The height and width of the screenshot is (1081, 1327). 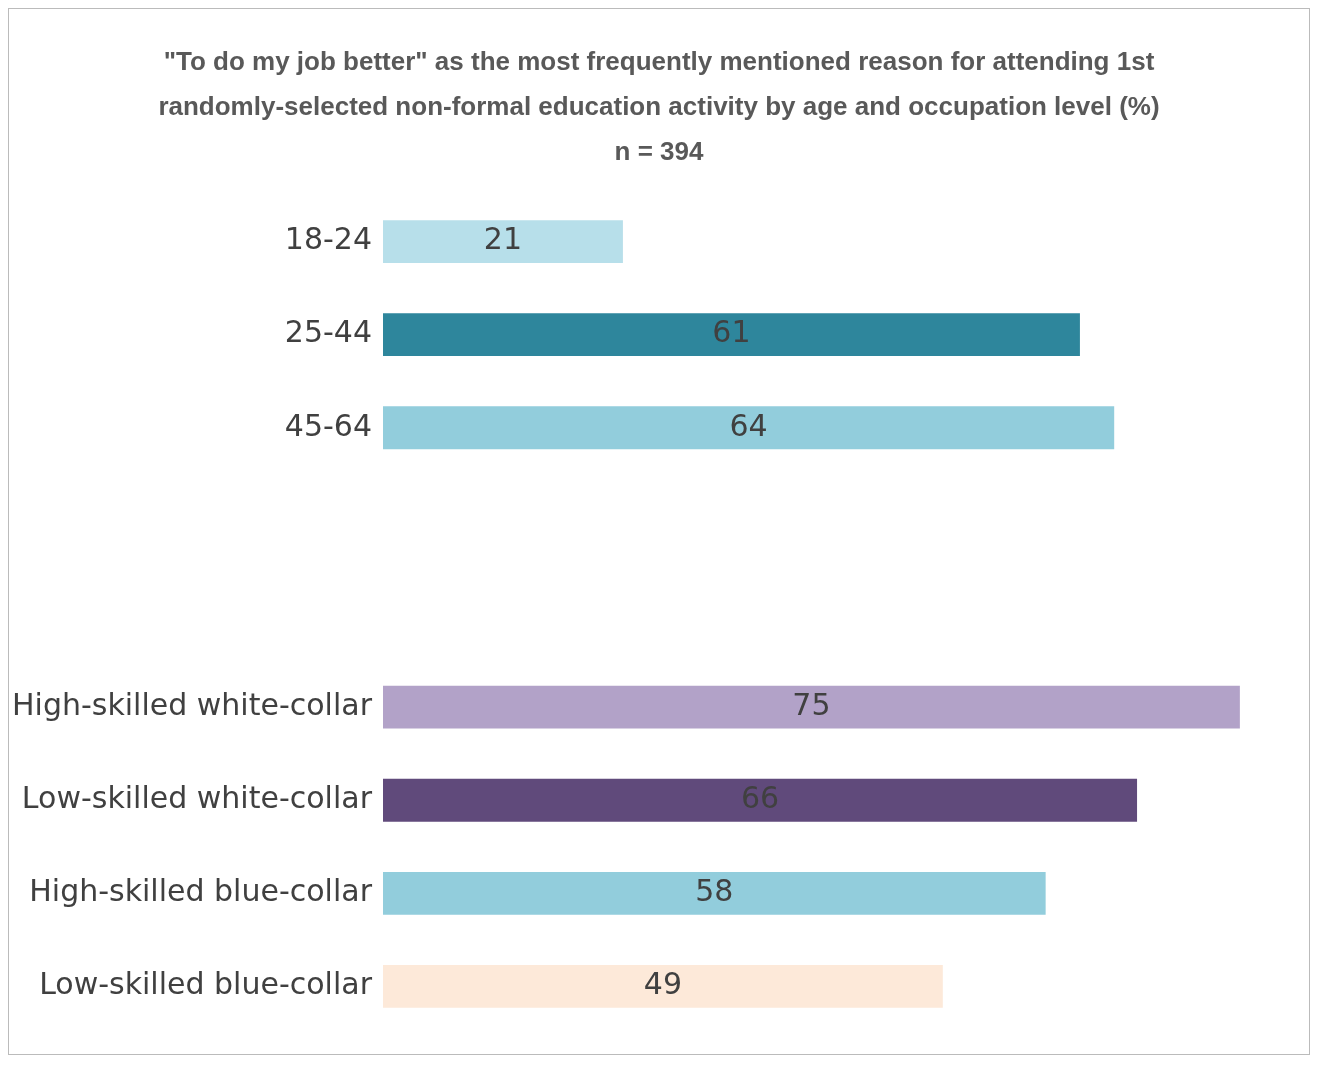 What do you see at coordinates (731, 332) in the screenshot?
I see `data-label: 61` at bounding box center [731, 332].